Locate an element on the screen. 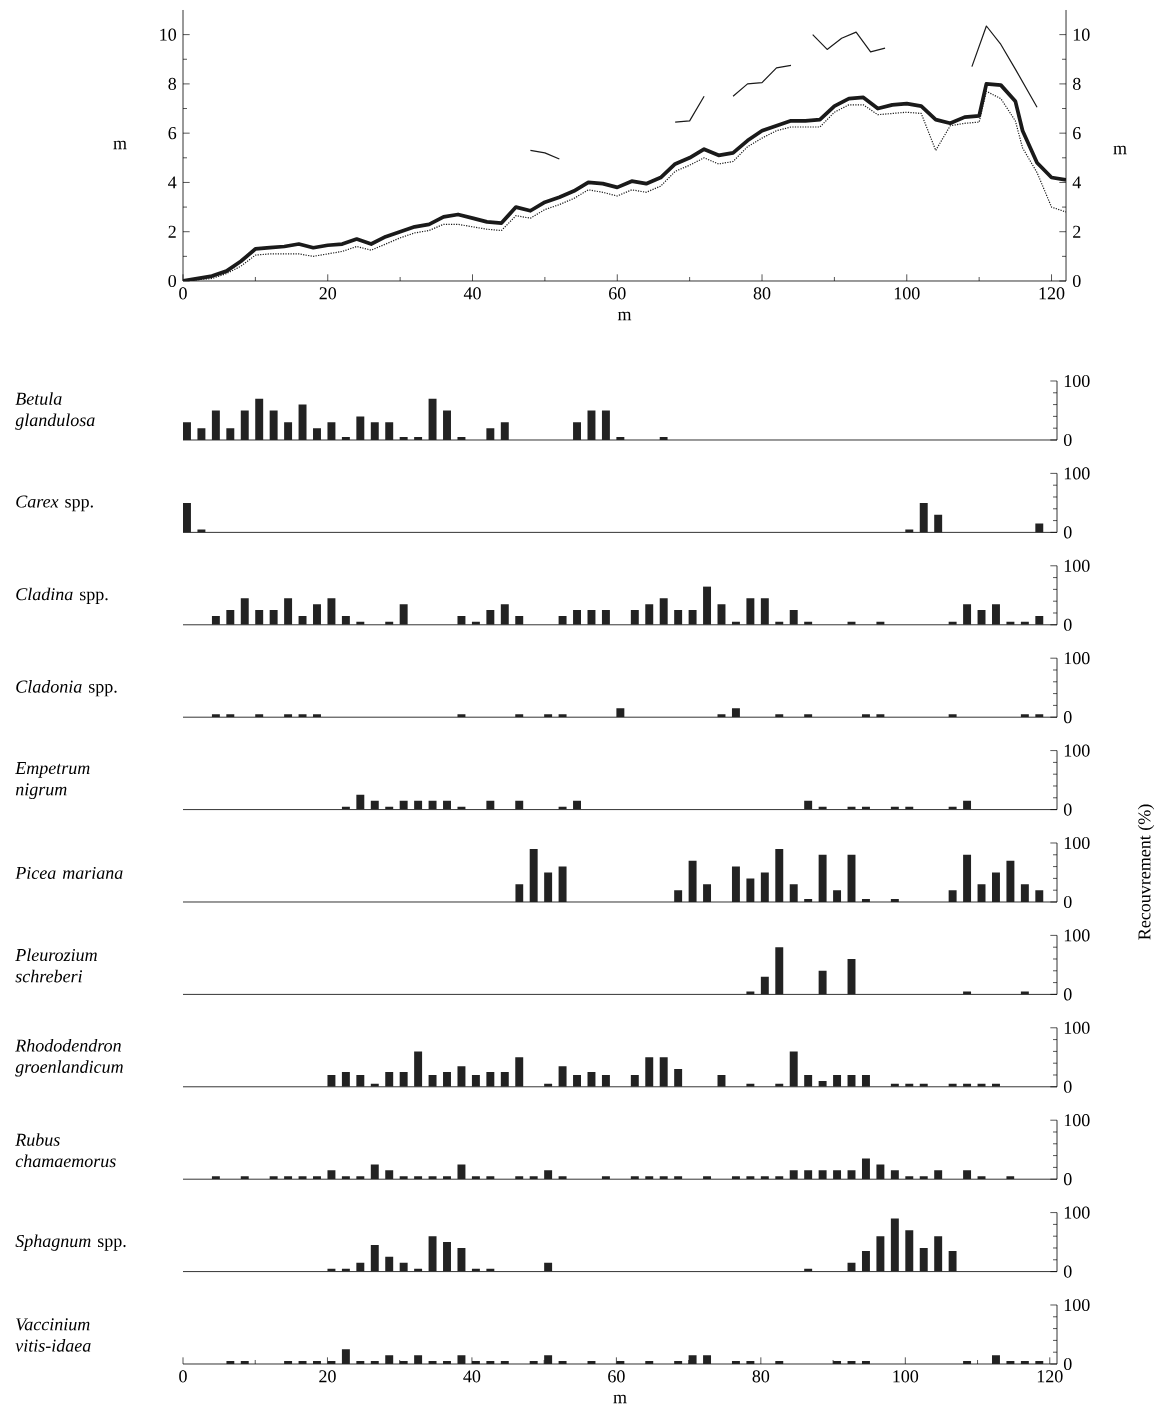  text: Cladonia spp. is located at coordinates (66, 688).